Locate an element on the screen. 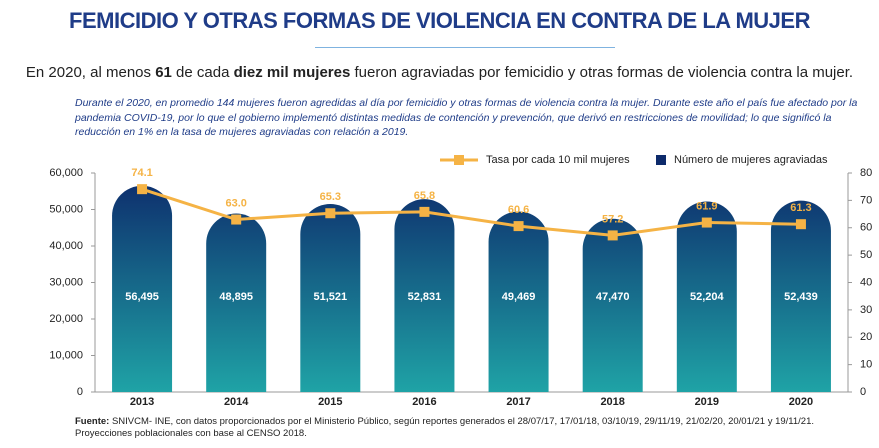 The width and height of the screenshot is (879, 448). rate-line is located at coordinates (471, 212).